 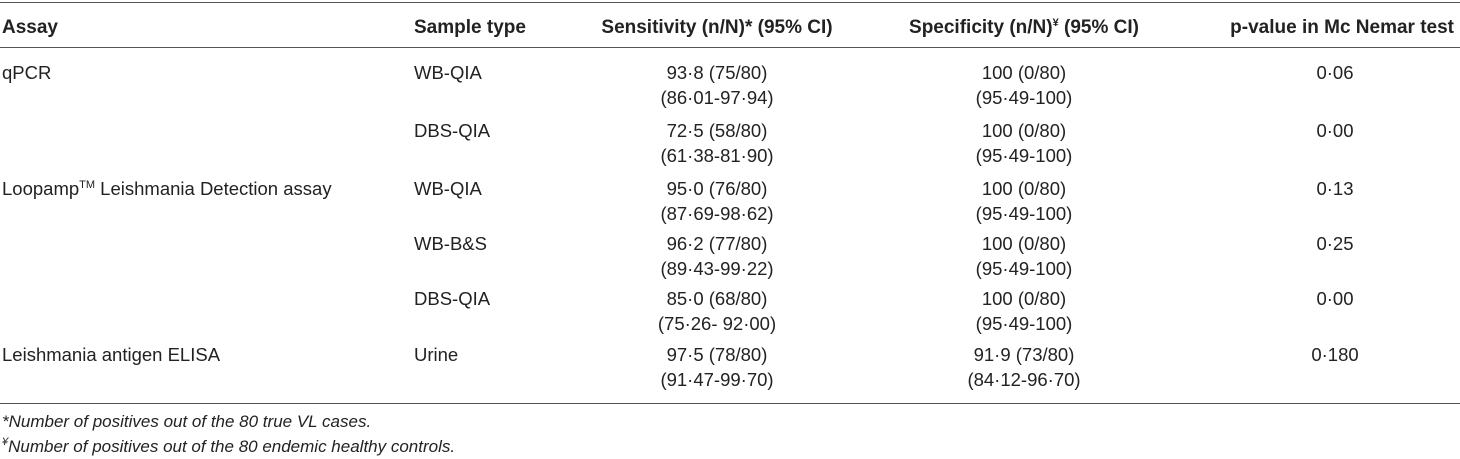 I want to click on assay-loopamp-suffix: Leishmania Detection assay, so click(x=213, y=188).